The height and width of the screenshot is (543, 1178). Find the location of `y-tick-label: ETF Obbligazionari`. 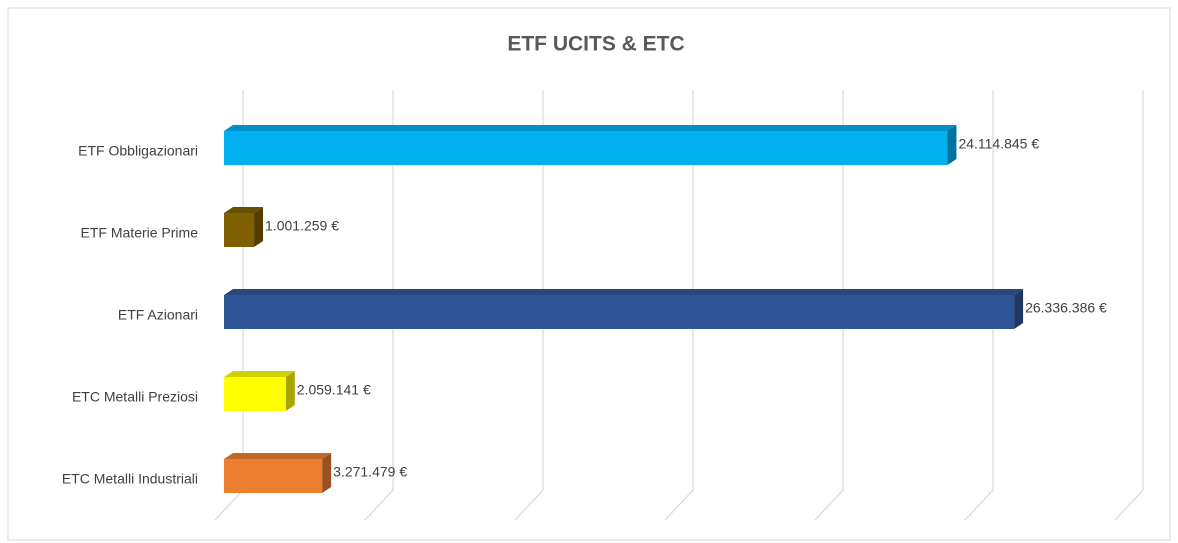

y-tick-label: ETF Obbligazionari is located at coordinates (138, 151).